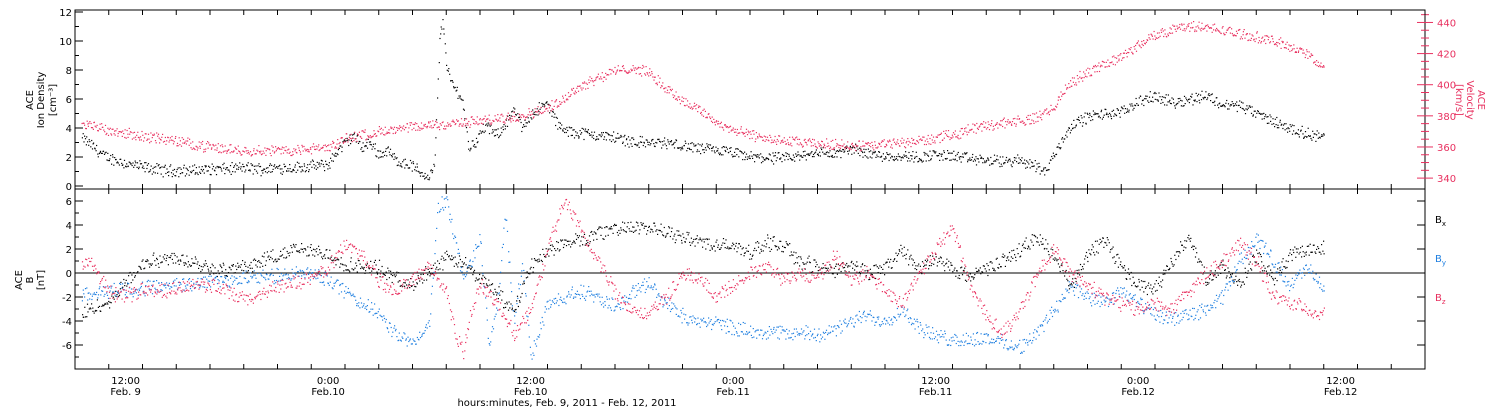 The width and height of the screenshot is (1500, 410). Describe the element at coordinates (936, 392) in the screenshot. I see `date-tick-label: Feb.11` at that location.